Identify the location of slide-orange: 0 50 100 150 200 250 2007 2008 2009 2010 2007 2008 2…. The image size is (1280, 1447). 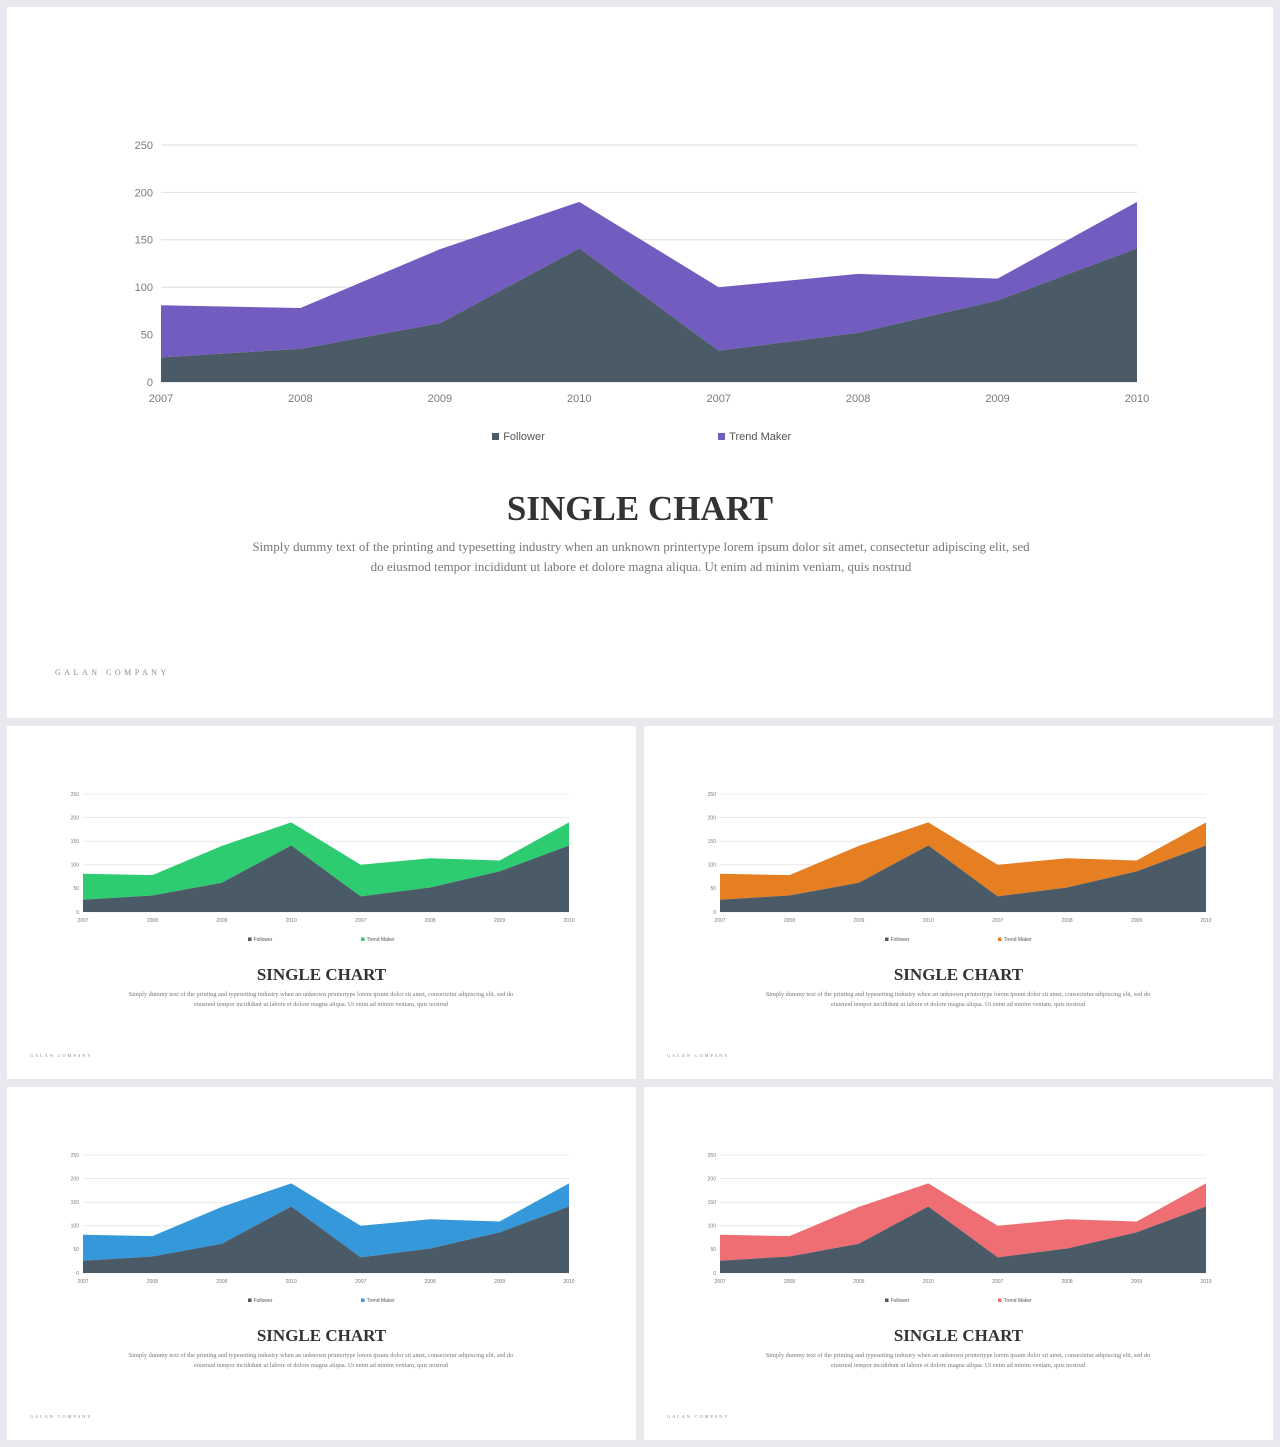
(958, 902).